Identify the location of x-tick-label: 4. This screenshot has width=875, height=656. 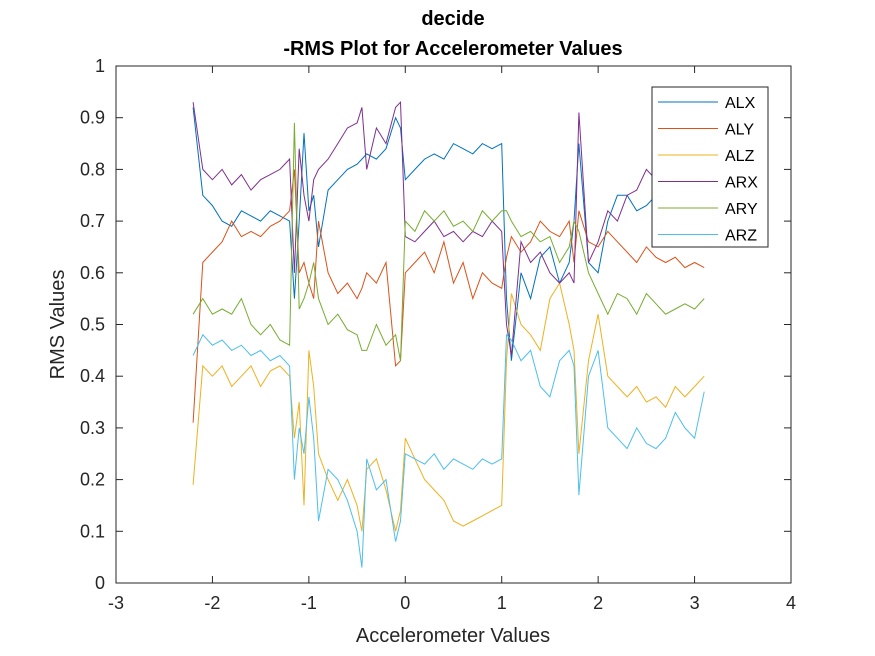
(791, 603).